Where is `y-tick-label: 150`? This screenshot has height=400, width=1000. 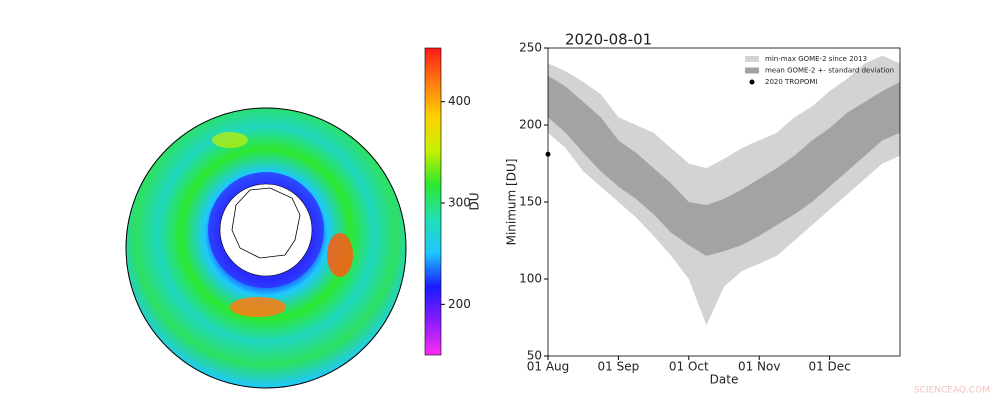 y-tick-label: 150 is located at coordinates (530, 202).